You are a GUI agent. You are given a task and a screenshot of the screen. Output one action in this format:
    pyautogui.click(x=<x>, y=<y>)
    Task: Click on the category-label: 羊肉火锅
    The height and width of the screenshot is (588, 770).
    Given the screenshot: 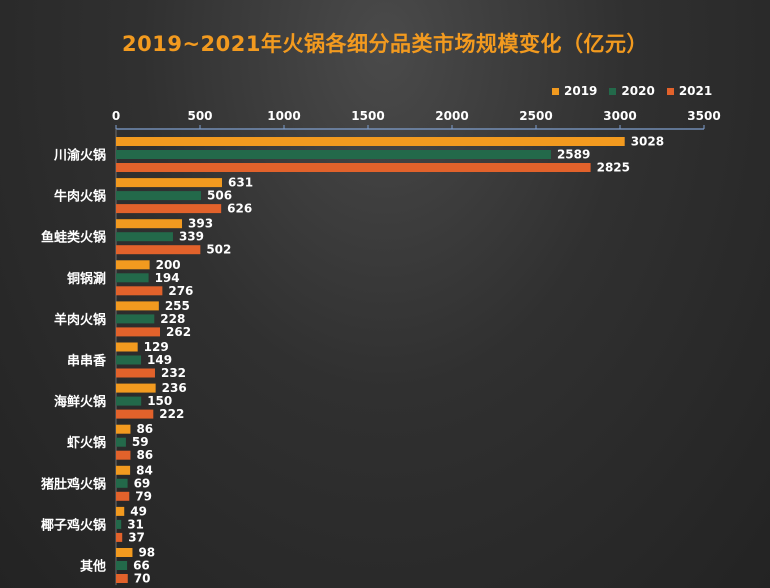 What is the action you would take?
    pyautogui.click(x=80, y=320)
    